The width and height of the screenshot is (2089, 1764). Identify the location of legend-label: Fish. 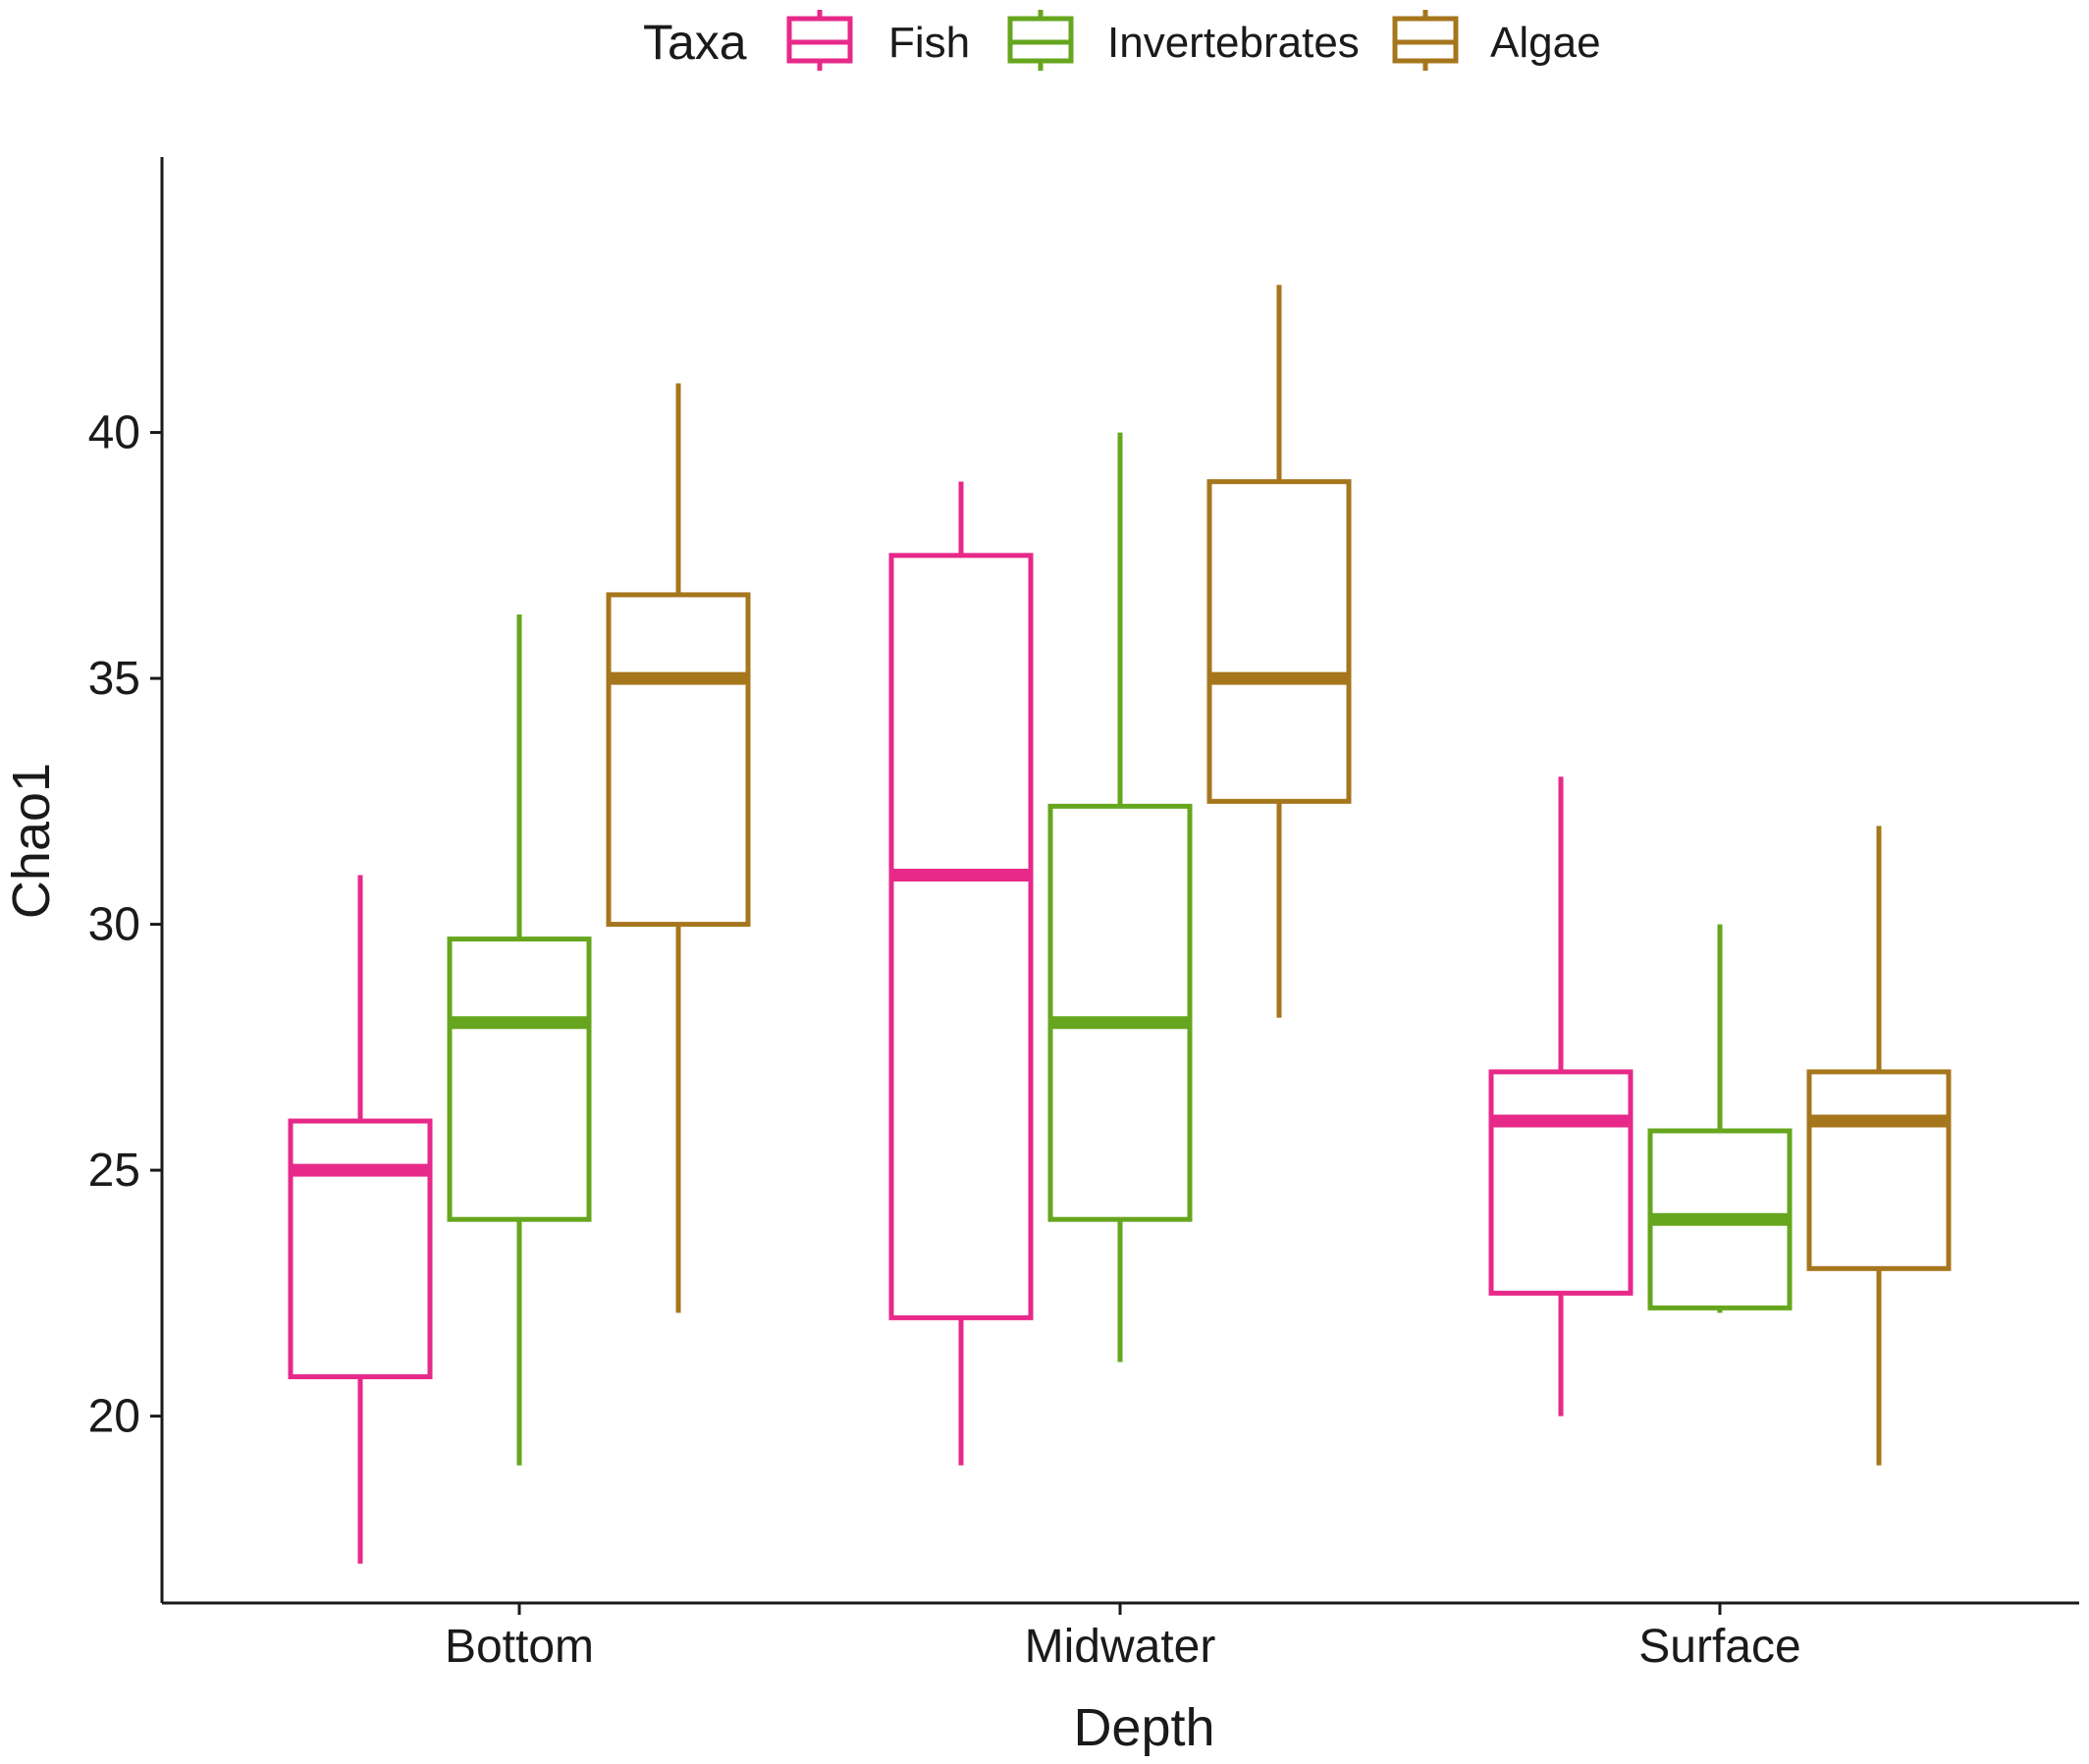
(929, 43).